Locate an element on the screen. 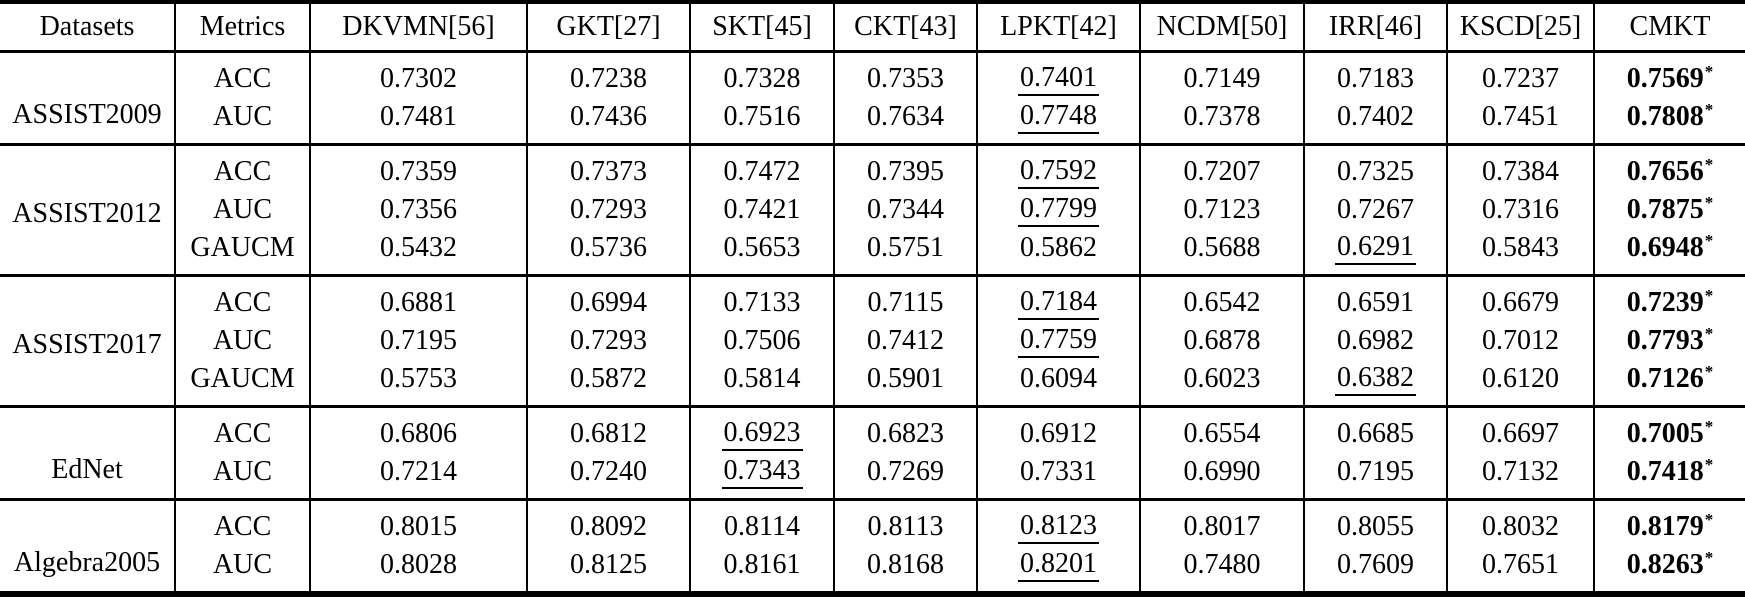 Image resolution: width=1745 pixels, height=597 pixels. value-cell: 0.8114 is located at coordinates (761, 522).